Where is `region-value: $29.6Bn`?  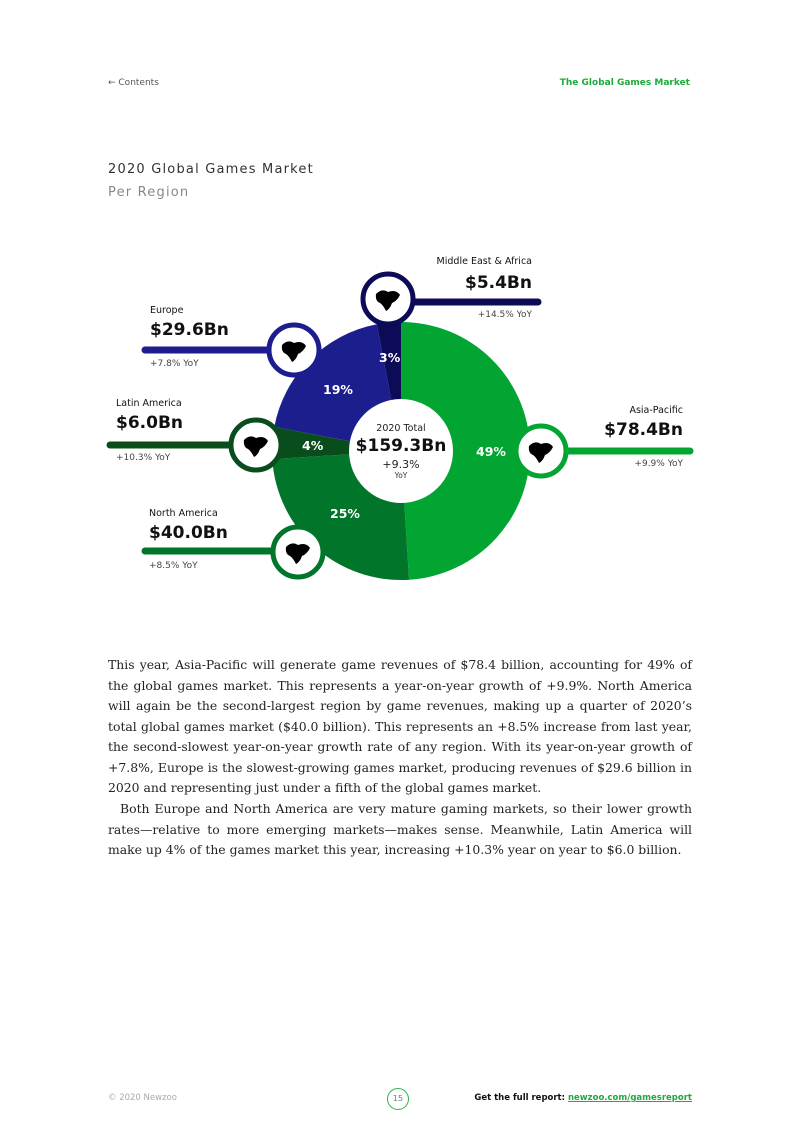 region-value: $29.6Bn is located at coordinates (189, 330).